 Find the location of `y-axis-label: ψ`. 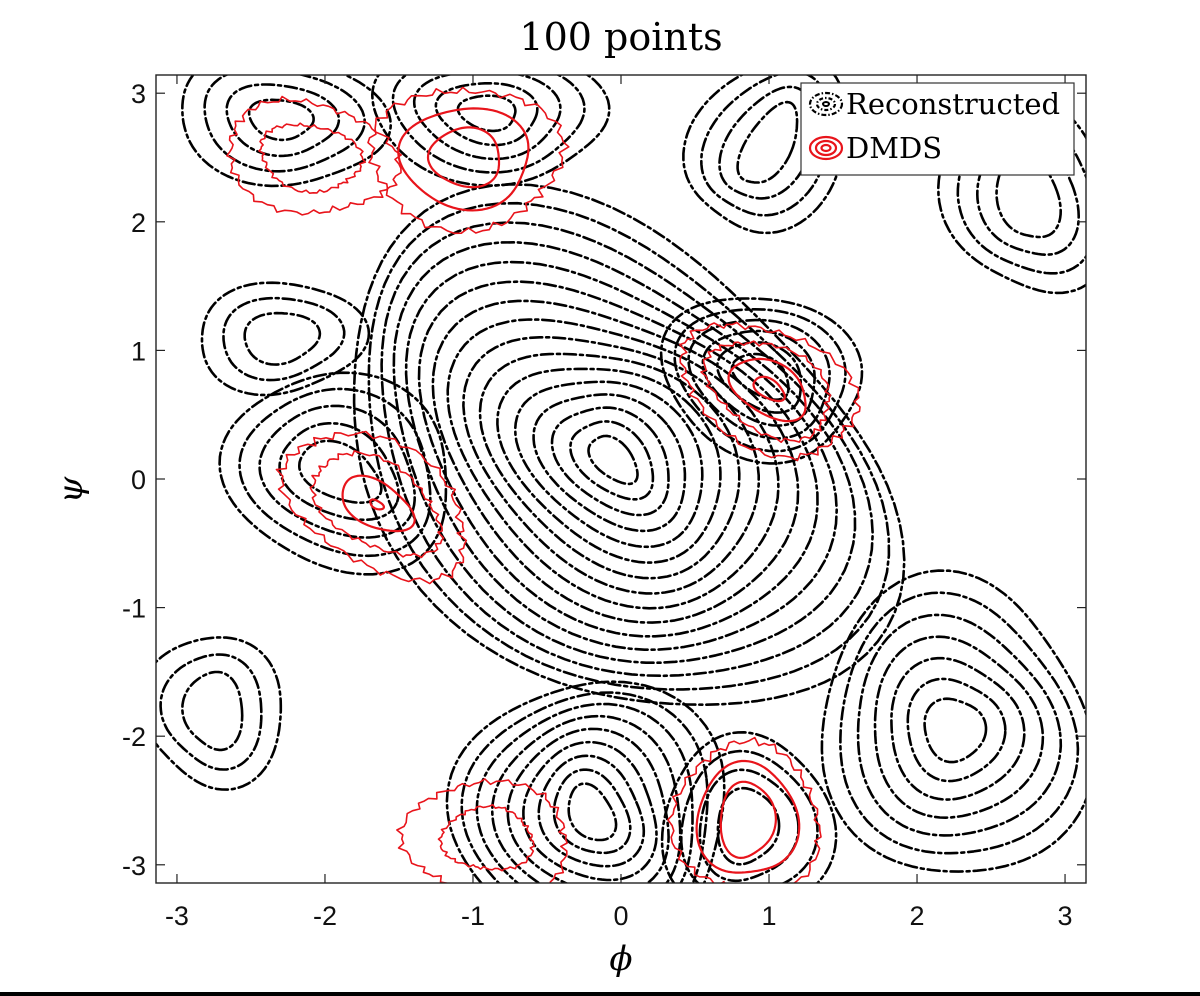

y-axis-label: ψ is located at coordinates (71, 489).